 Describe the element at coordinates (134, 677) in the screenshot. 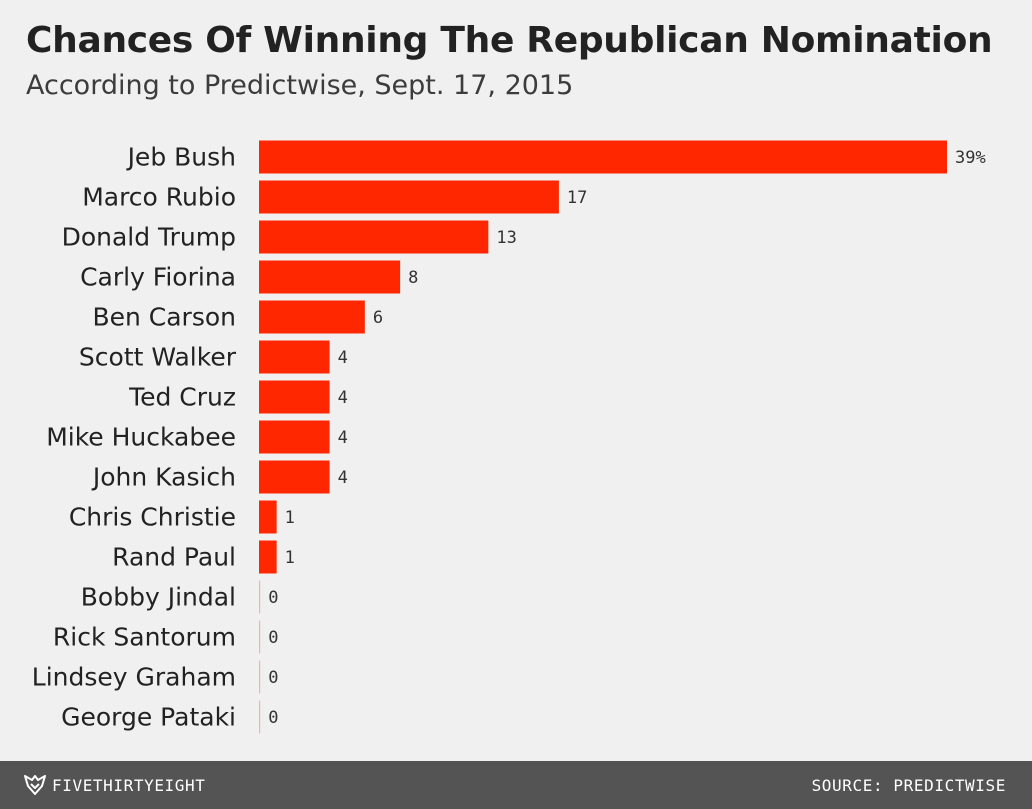

I see `category-label-lindsey-graham: Lindsey Graham` at that location.